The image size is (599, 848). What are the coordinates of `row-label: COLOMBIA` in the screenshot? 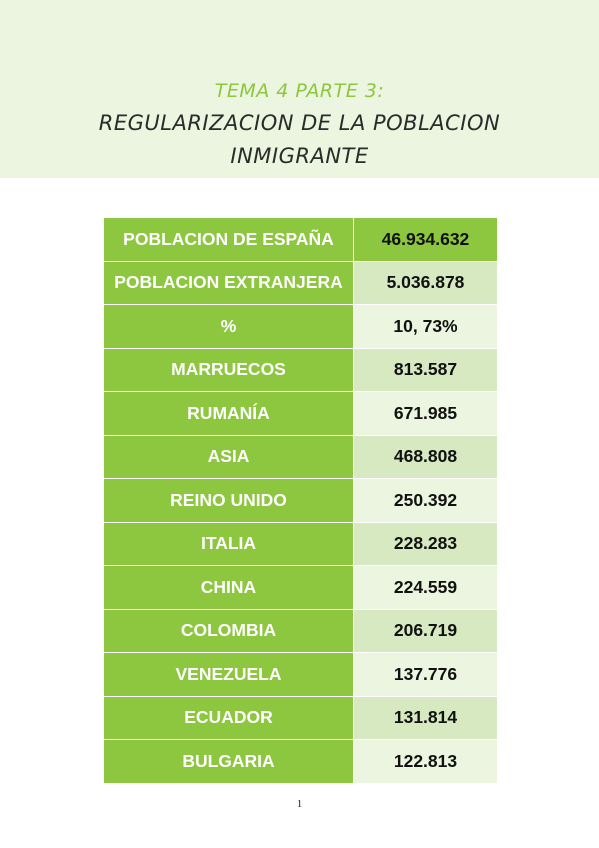 It's located at (229, 631).